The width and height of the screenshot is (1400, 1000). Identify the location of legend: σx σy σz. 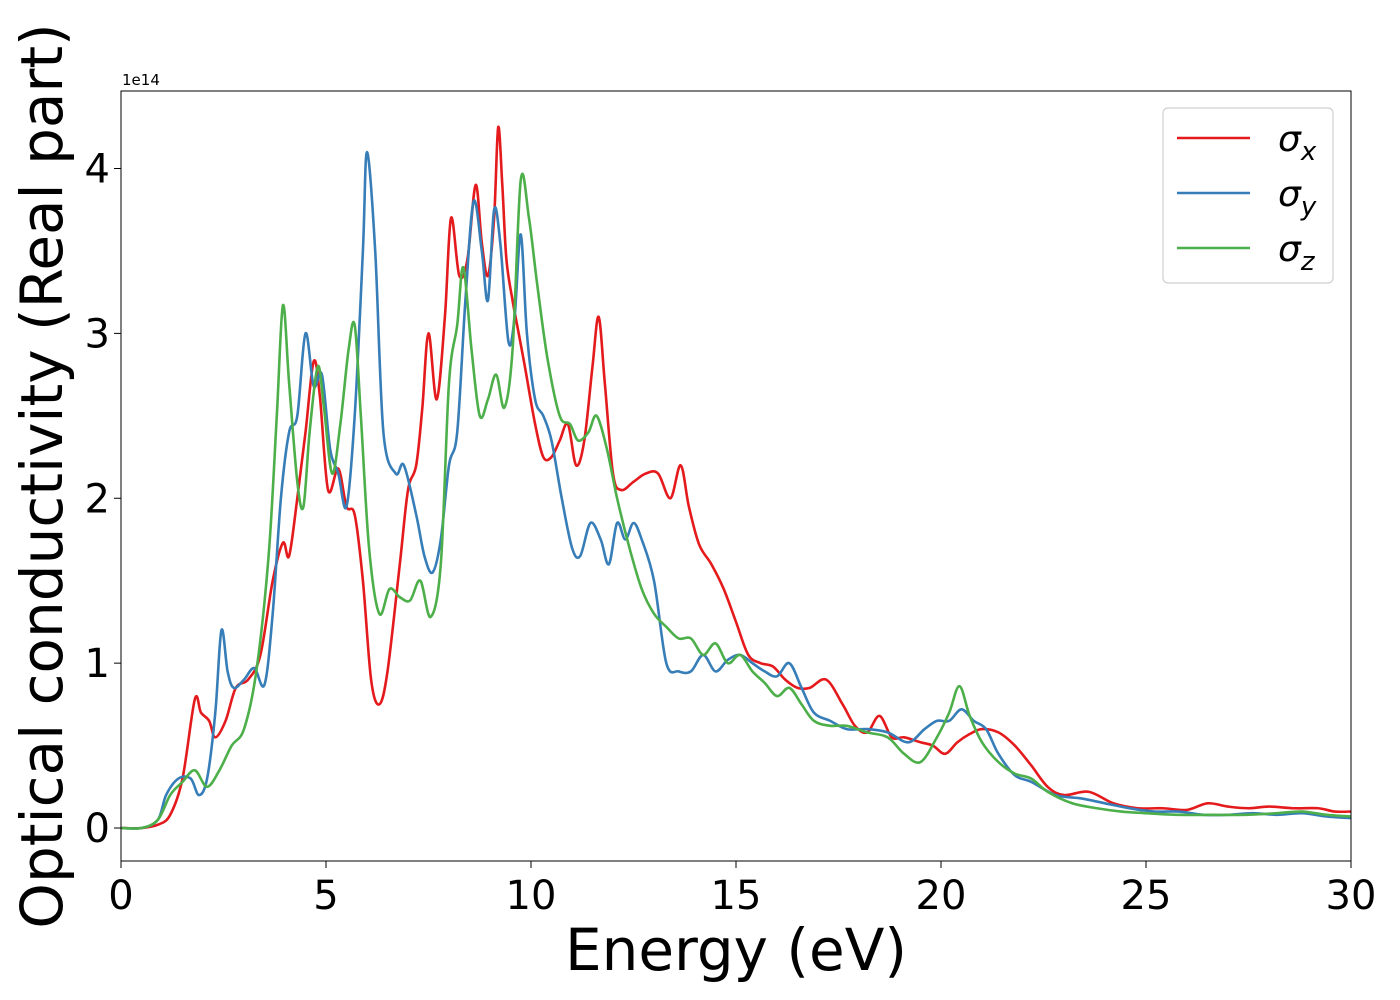
(1248, 195).